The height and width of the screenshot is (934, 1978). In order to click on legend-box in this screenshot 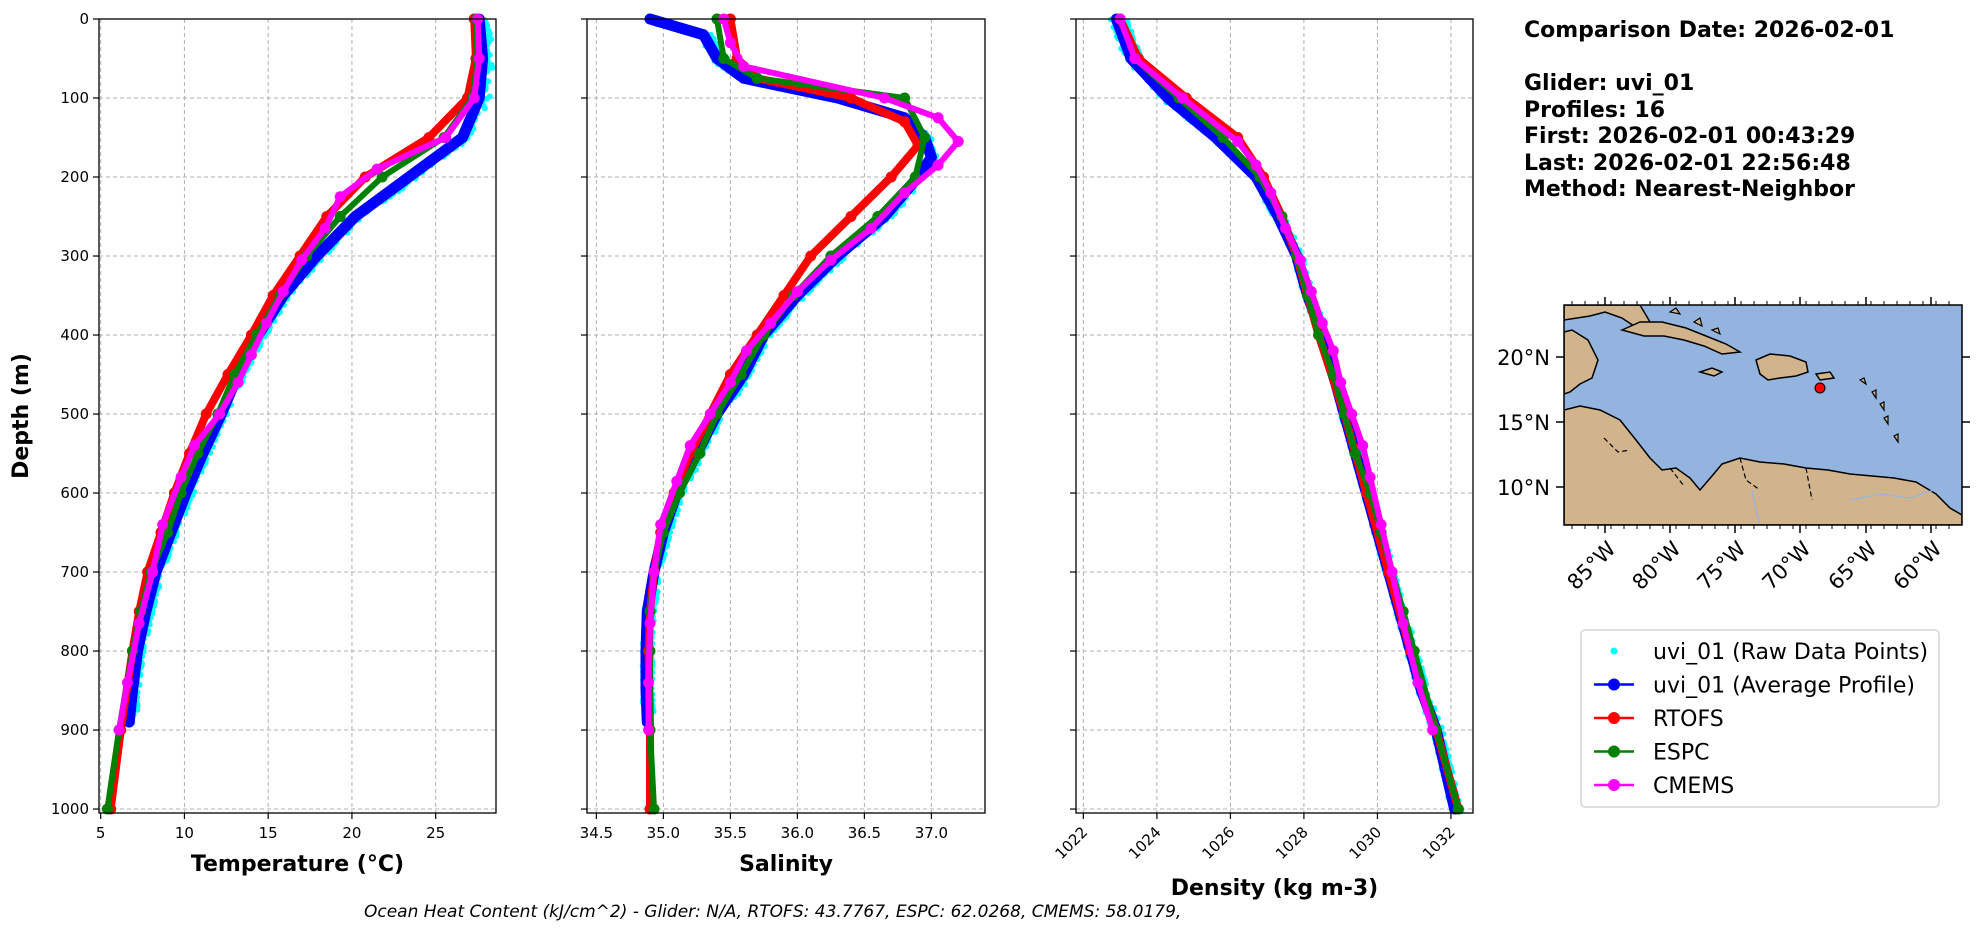, I will do `click(1760, 718)`.